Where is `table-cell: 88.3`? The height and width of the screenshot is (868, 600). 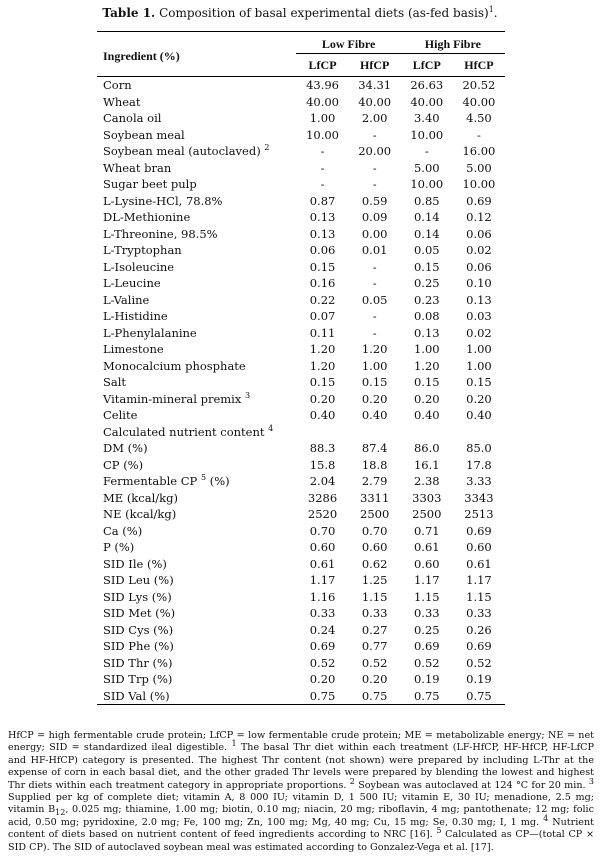 table-cell: 88.3 is located at coordinates (322, 448).